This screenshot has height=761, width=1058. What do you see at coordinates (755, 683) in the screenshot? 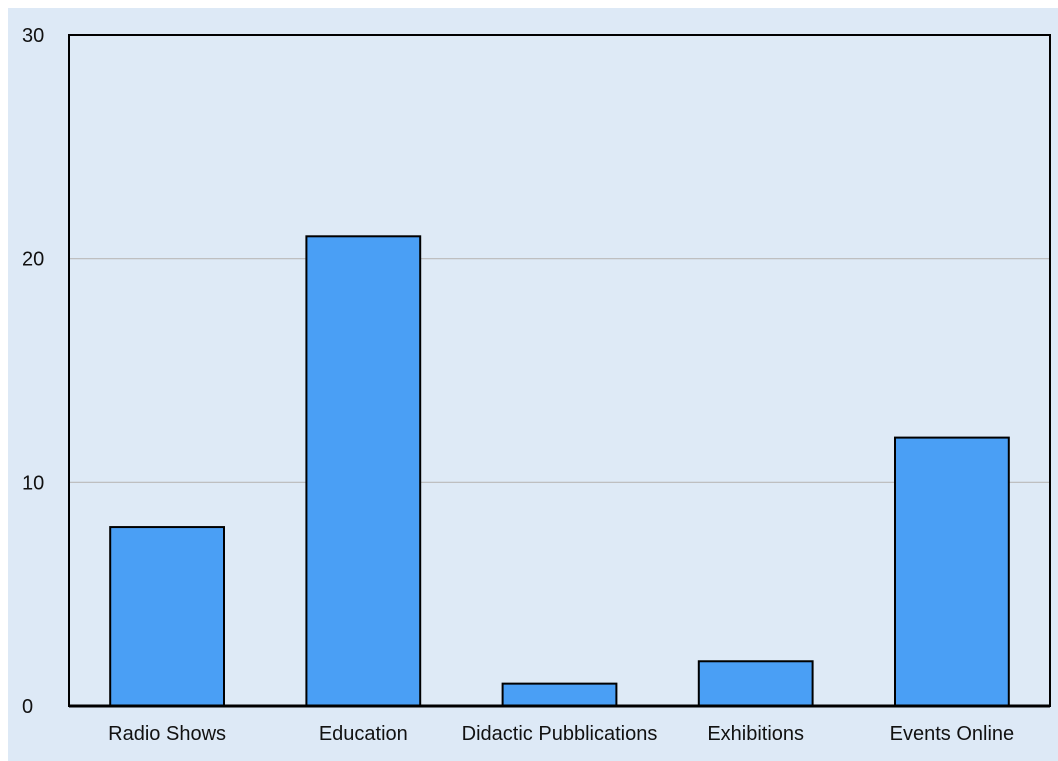
I see `bar-exhibitions` at bounding box center [755, 683].